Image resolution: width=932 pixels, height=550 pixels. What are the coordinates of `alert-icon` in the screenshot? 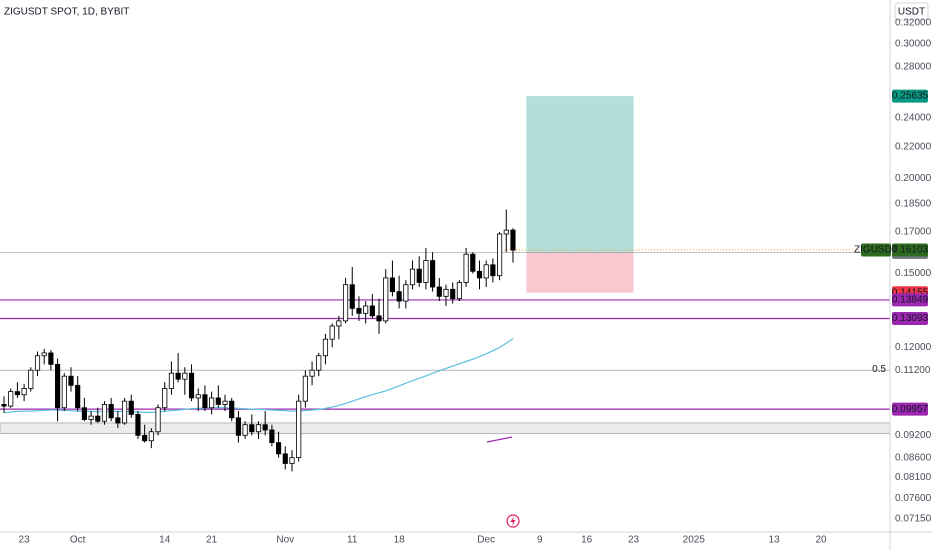 It's located at (513, 521).